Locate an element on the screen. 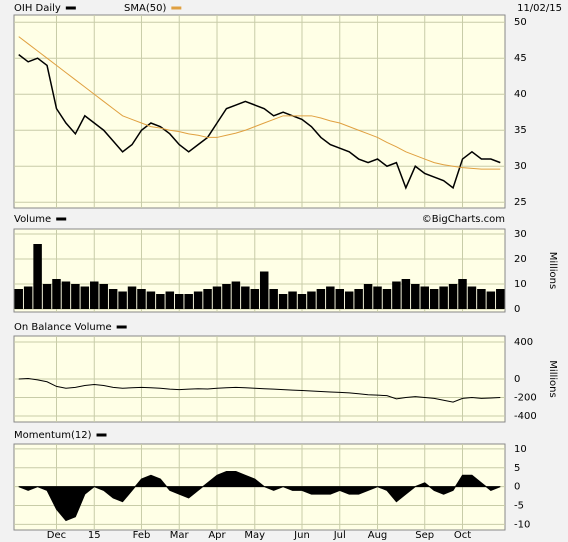  y-tick-label: -400 is located at coordinates (525, 416).